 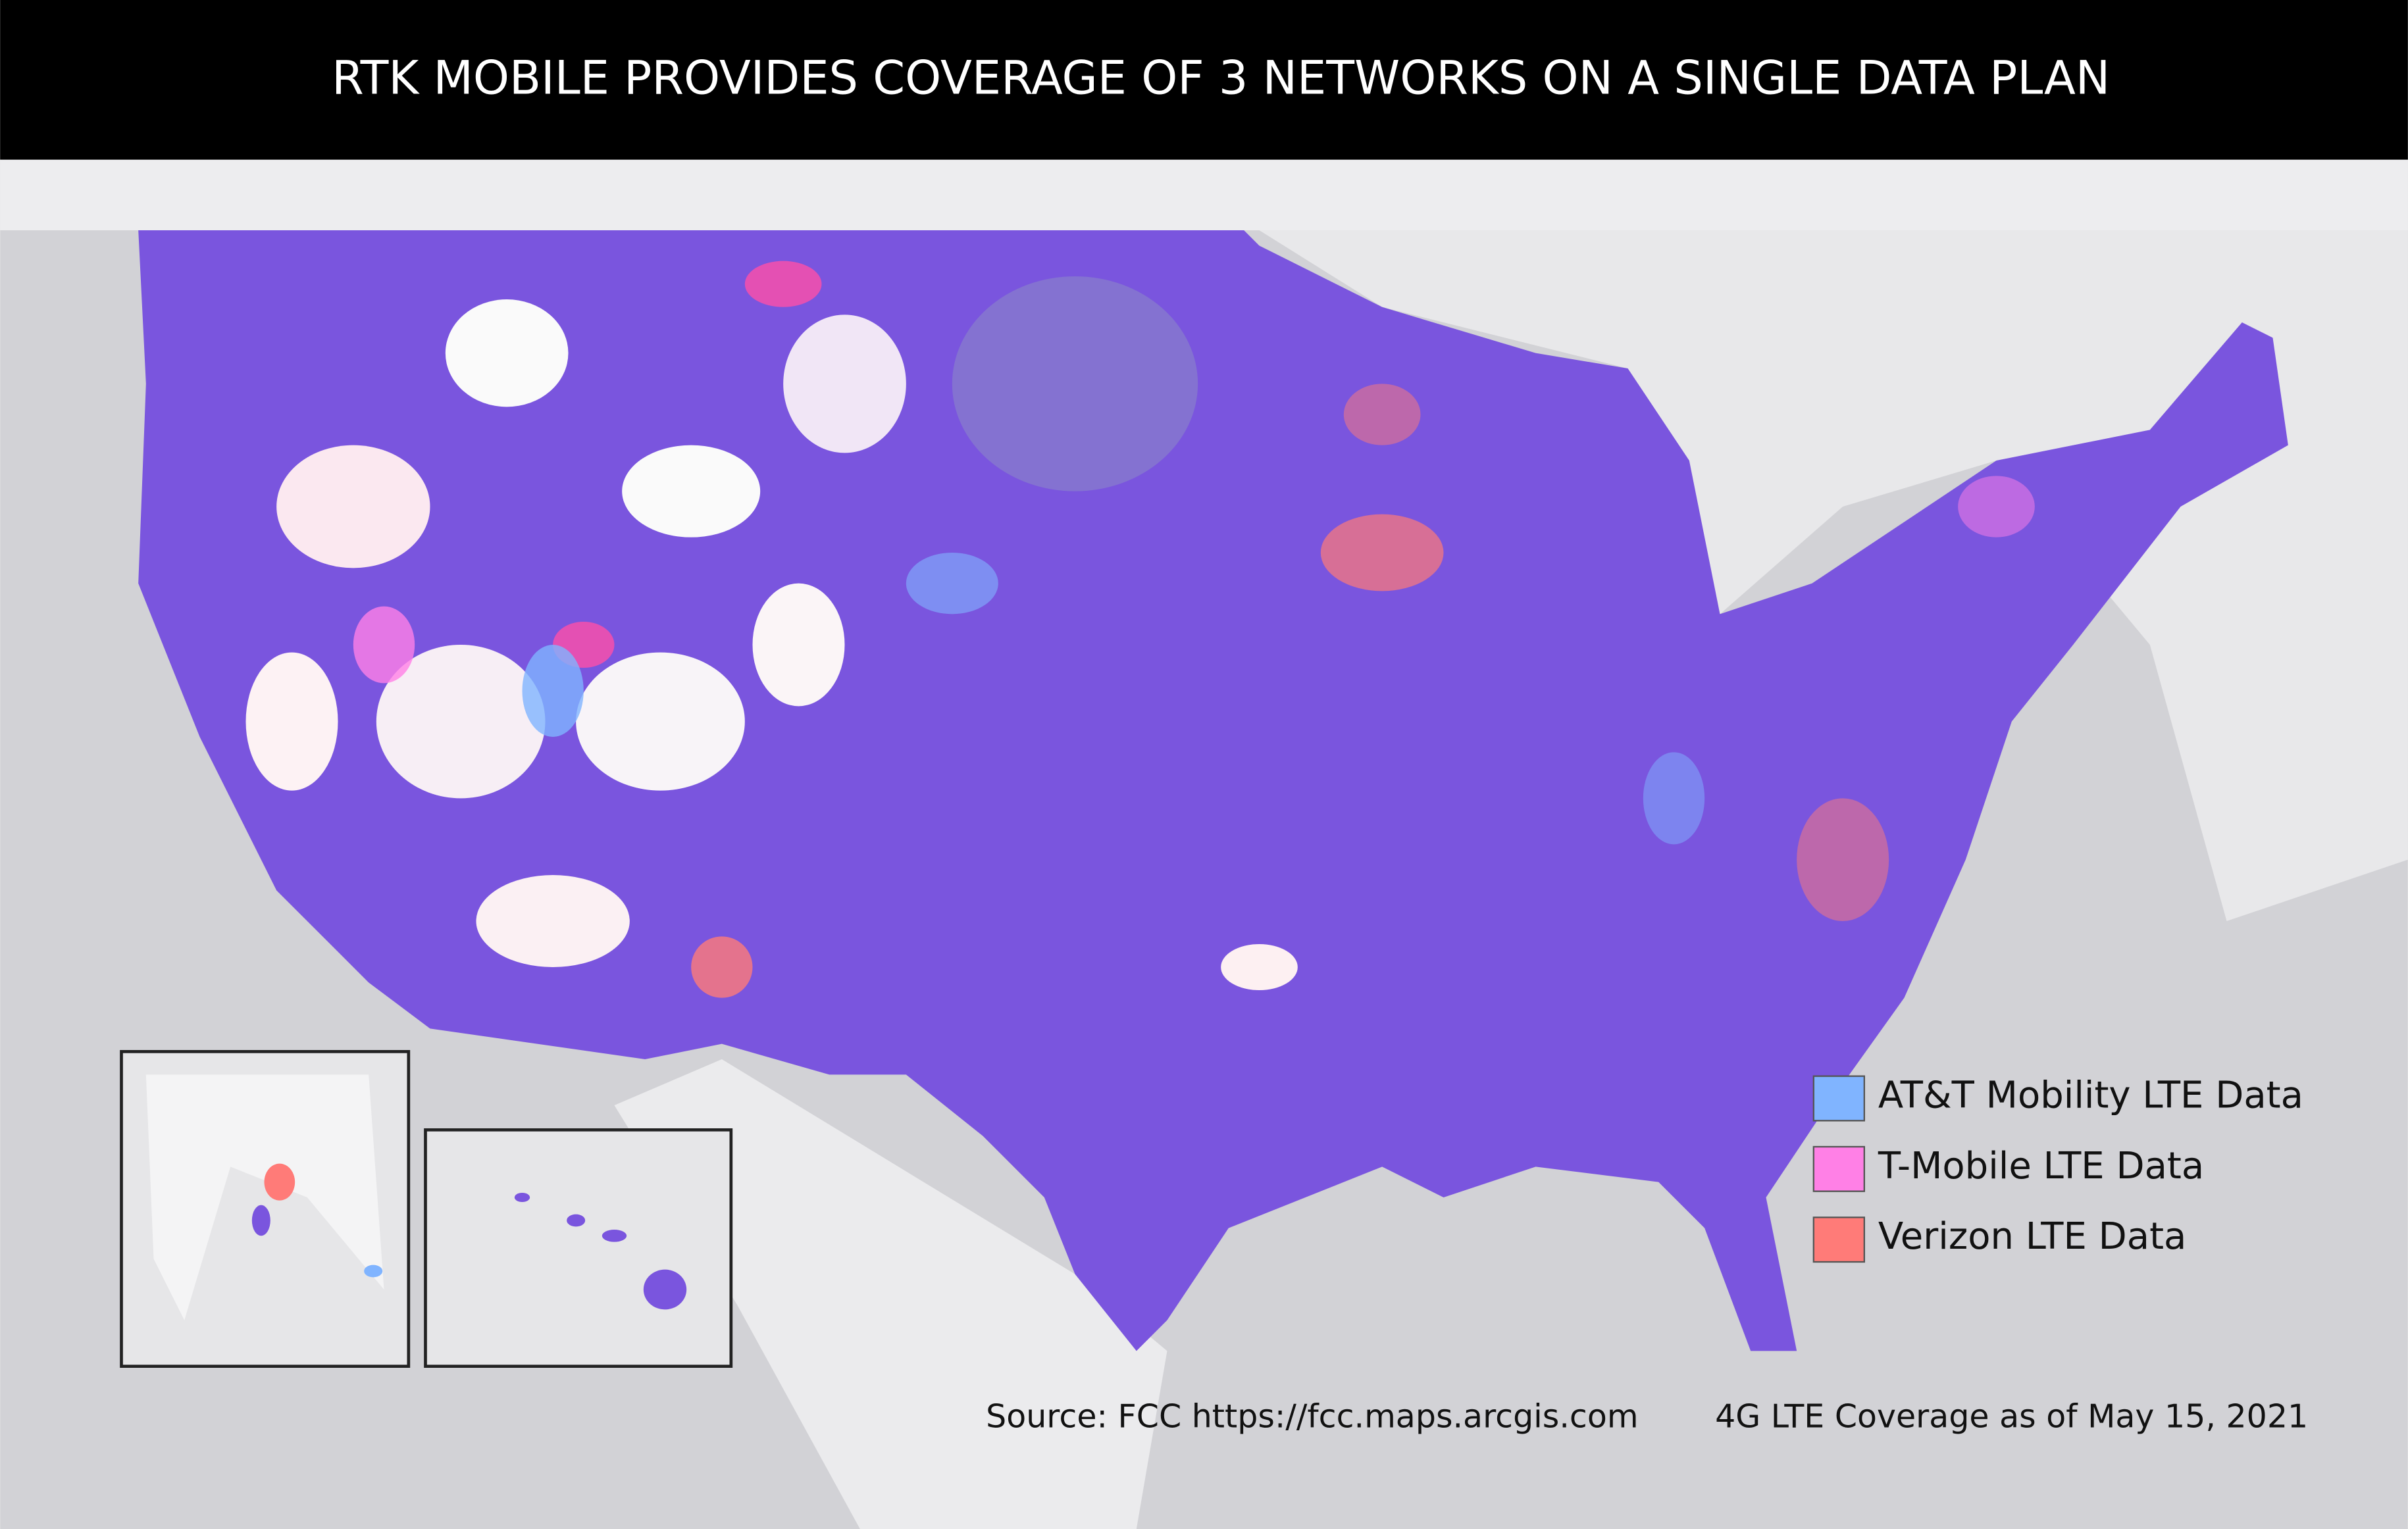 I want to click on alaska-inset, so click(x=265, y=1209).